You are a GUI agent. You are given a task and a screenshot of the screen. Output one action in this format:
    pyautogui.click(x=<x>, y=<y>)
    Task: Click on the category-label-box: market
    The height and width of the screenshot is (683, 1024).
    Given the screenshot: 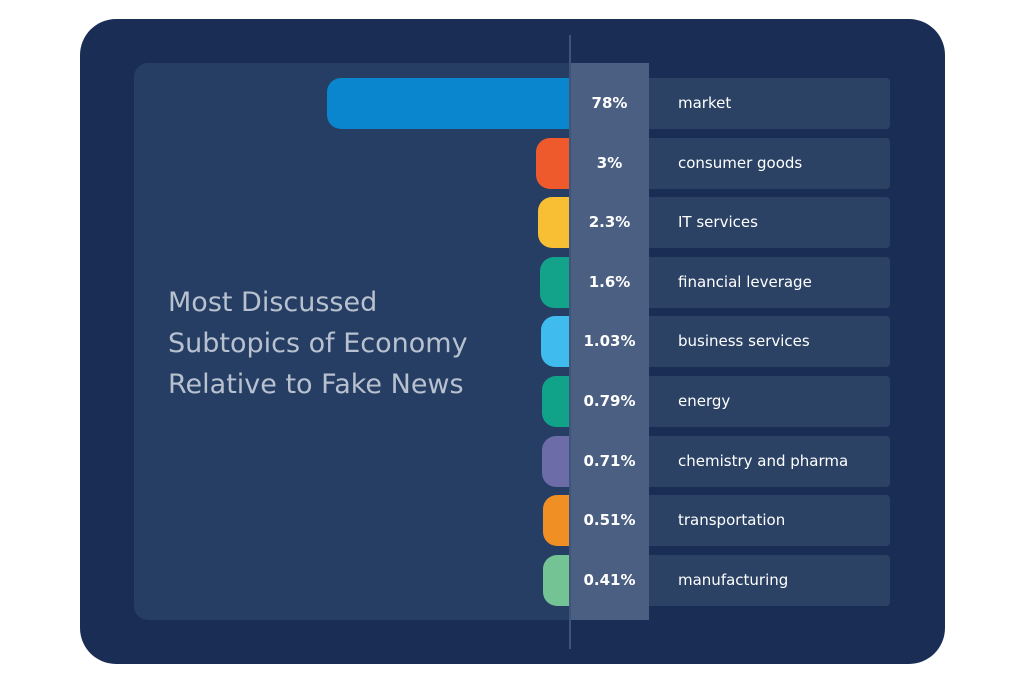 What is the action you would take?
    pyautogui.click(x=769, y=103)
    